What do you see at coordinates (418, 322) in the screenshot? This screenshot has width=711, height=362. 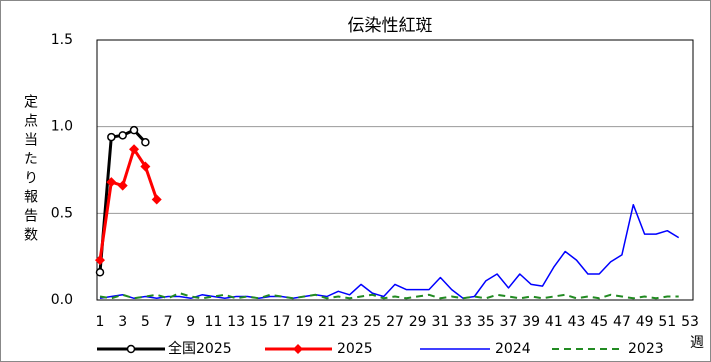 I see `x-tick-label: 29` at bounding box center [418, 322].